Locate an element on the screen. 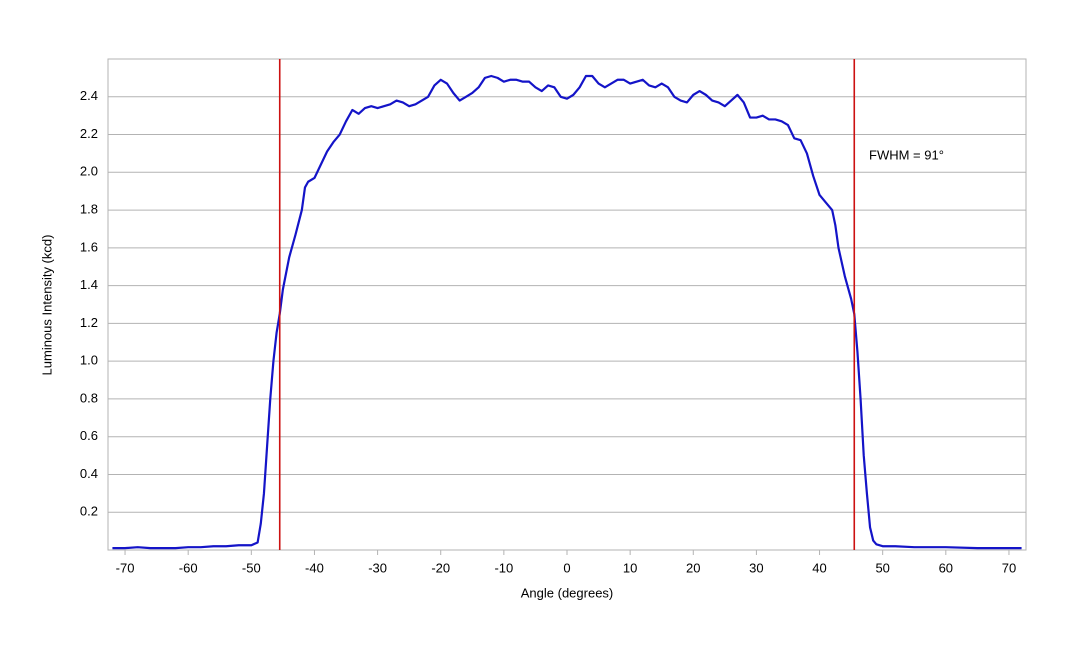 This screenshot has width=1080, height=648. x-tick-label: 30 is located at coordinates (756, 567).